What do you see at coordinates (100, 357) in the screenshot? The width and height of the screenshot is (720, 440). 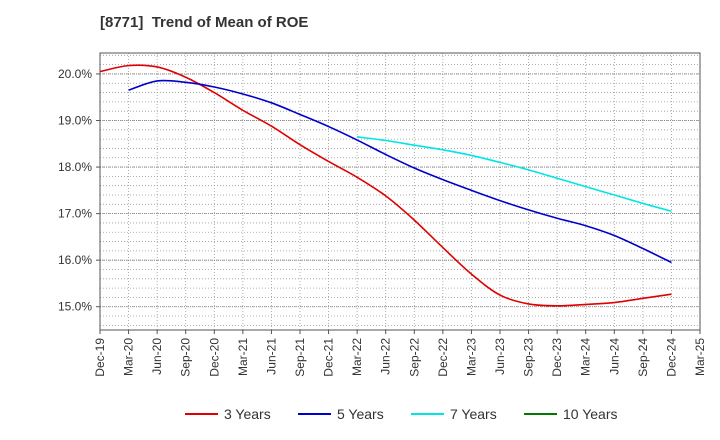 I see `x-tick-label: Dec-19` at bounding box center [100, 357].